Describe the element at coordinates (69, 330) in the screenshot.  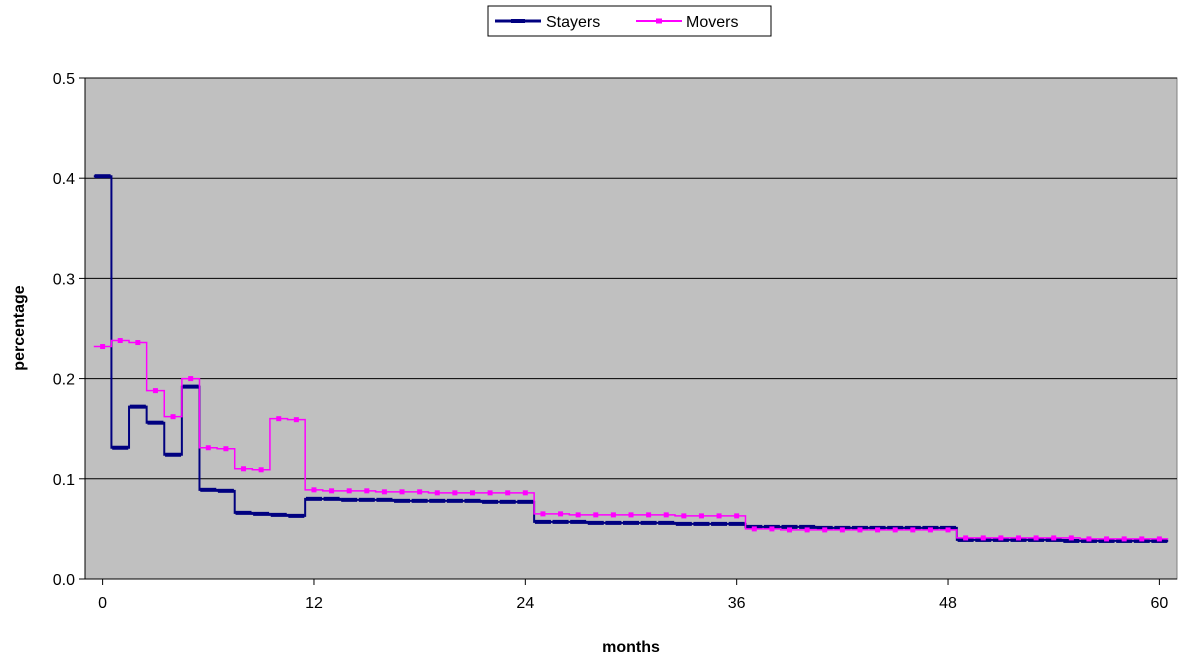
I see `y-axis-ticks: 0.0 0.1 0.2 0.3 0.4 0.5` at that location.